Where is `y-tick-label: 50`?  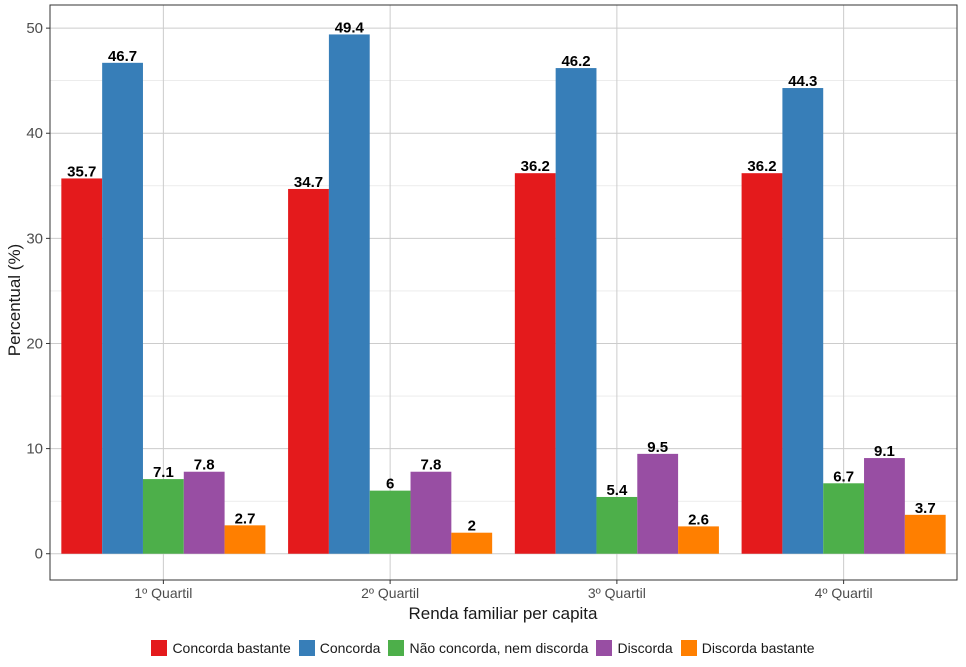
y-tick-label: 50 is located at coordinates (34, 28).